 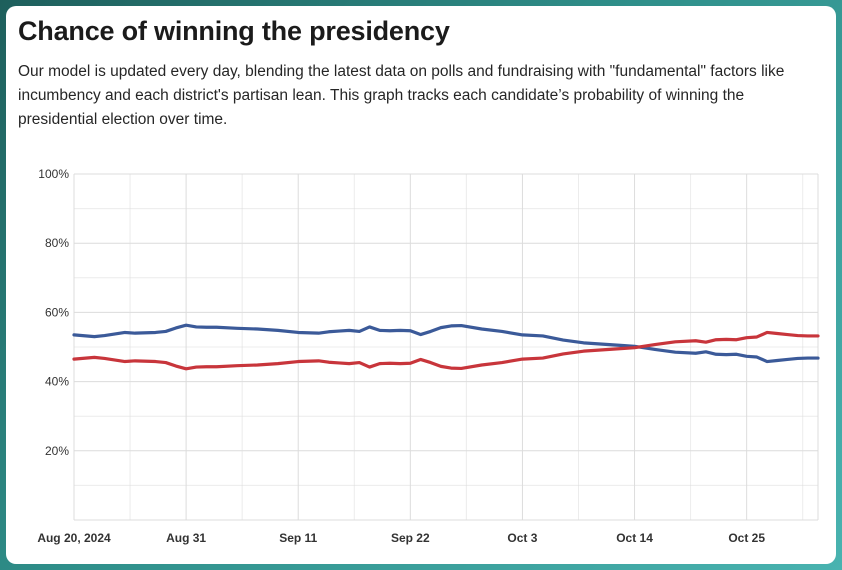 What do you see at coordinates (57, 451) in the screenshot?
I see `y-tick-label-20: 20%` at bounding box center [57, 451].